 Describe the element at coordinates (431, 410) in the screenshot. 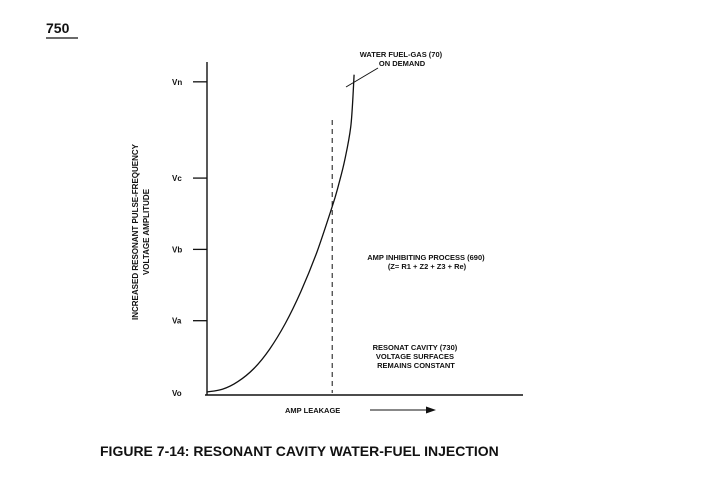

I see `x-axis-arrow-head` at that location.